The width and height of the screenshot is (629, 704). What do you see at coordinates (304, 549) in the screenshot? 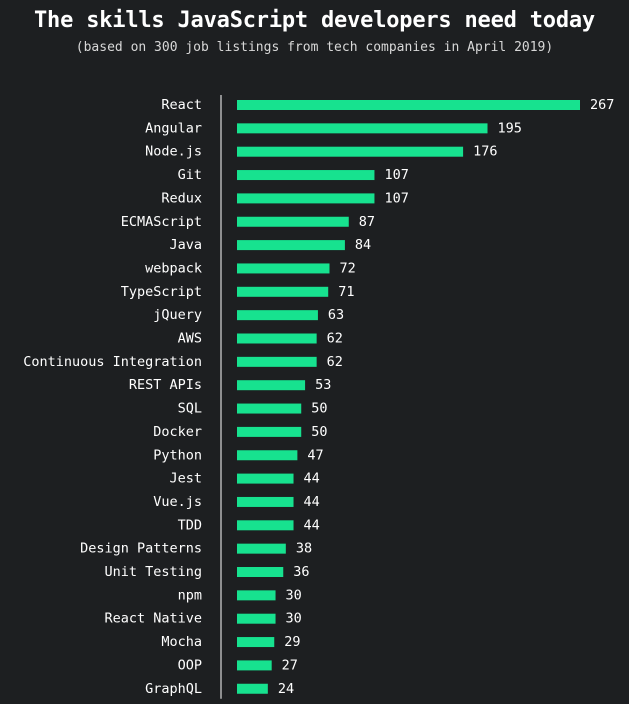
I see `value-label: 38` at bounding box center [304, 549].